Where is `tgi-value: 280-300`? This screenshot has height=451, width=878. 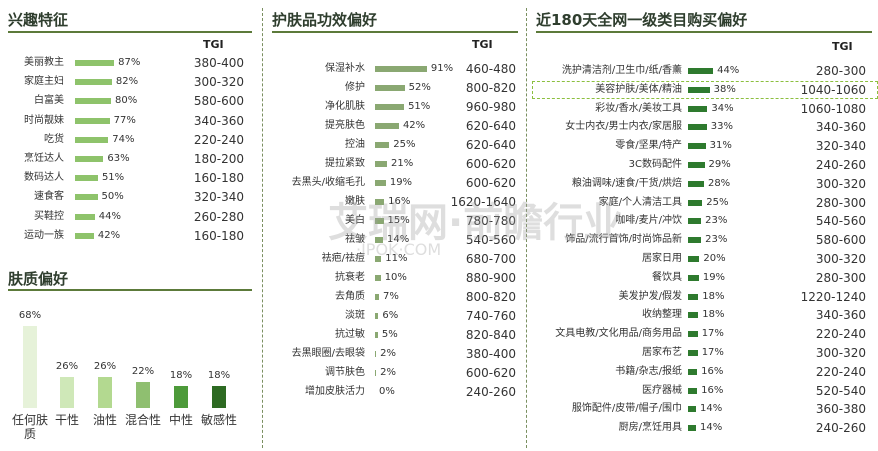 tgi-value: 280-300 is located at coordinates (840, 71).